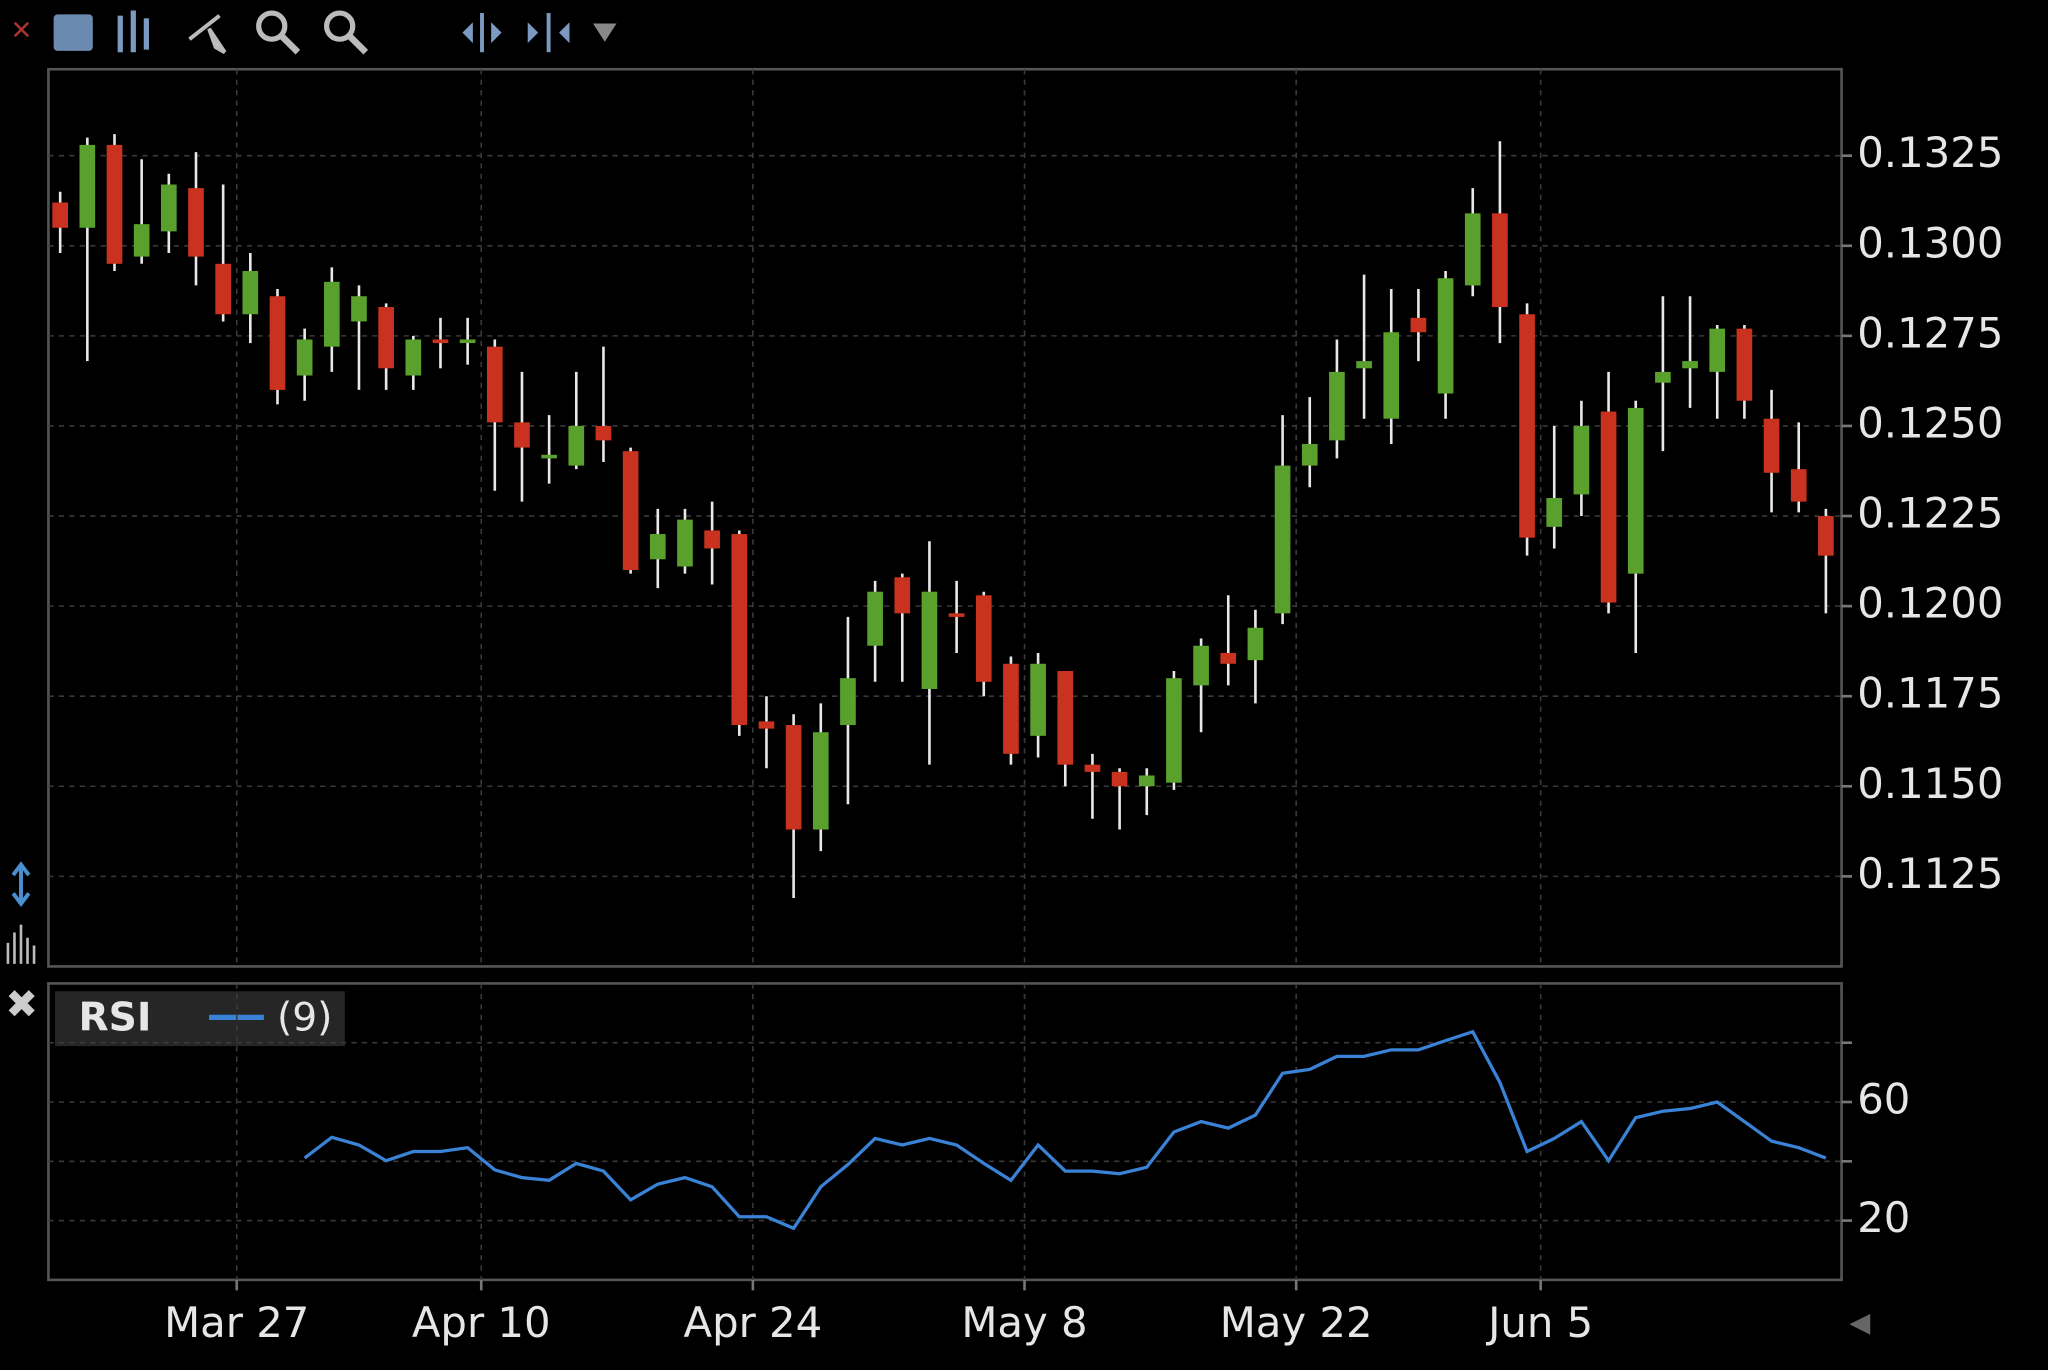  What do you see at coordinates (236, 1322) in the screenshot?
I see `x-tick-label: Mar 27` at bounding box center [236, 1322].